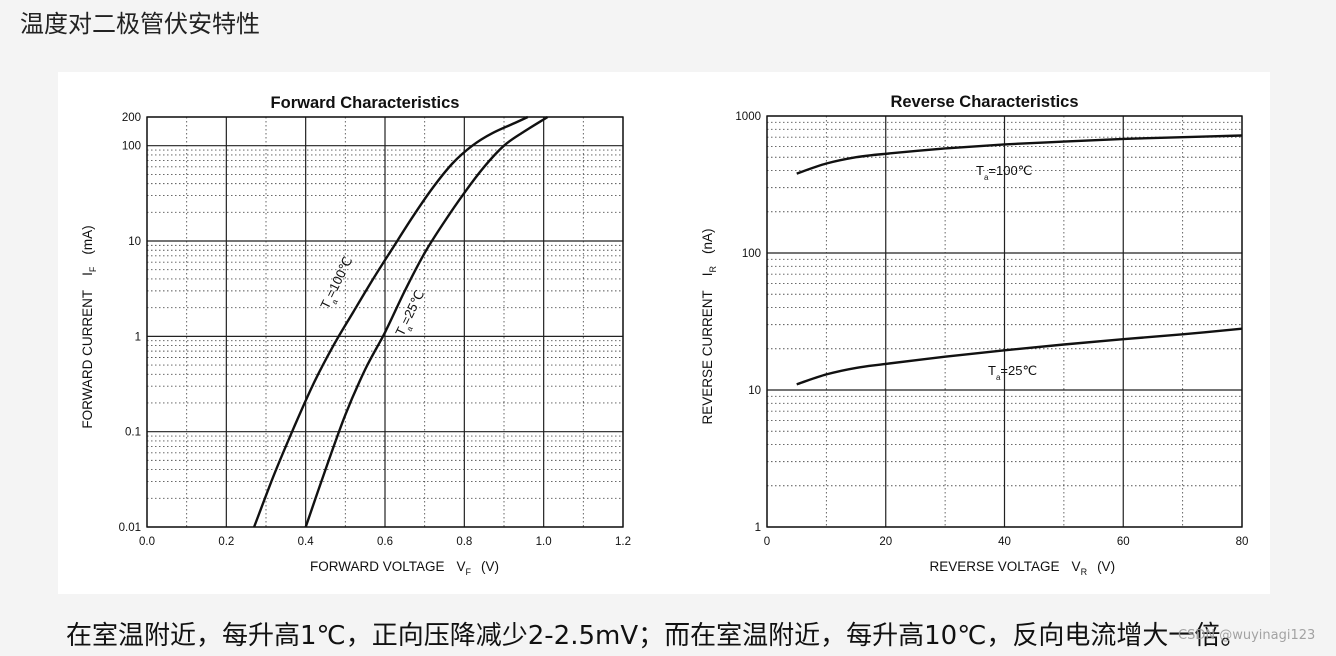 The image size is (1336, 656). Describe the element at coordinates (748, 117) in the screenshot. I see `y-tick-label: 1000` at that location.